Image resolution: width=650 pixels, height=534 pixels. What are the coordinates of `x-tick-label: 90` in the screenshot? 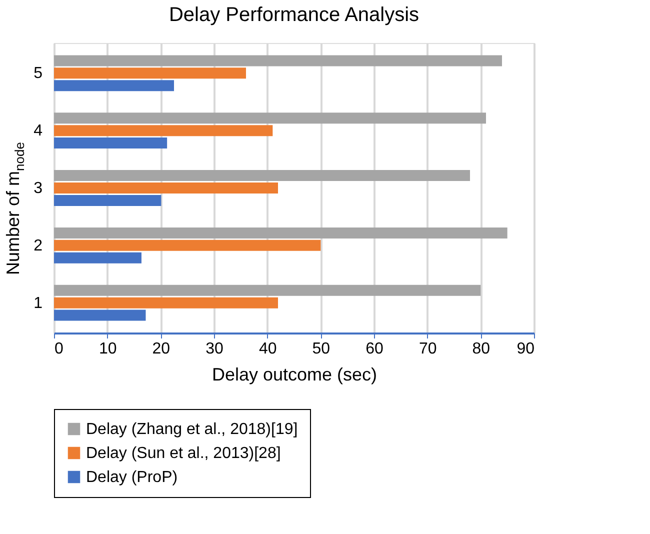 It's located at (525, 349).